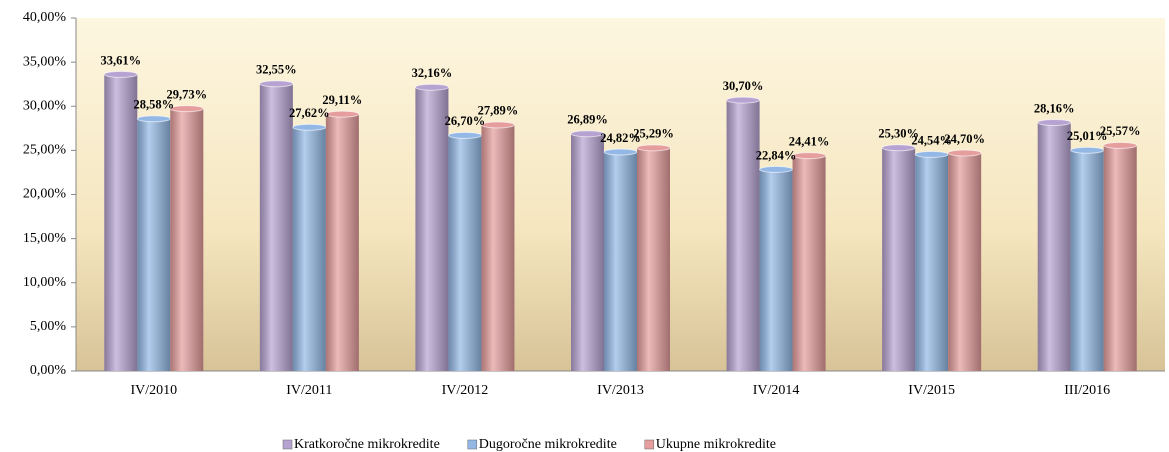 The width and height of the screenshot is (1169, 452). Describe the element at coordinates (465, 121) in the screenshot. I see `data-label: 26,70%` at that location.